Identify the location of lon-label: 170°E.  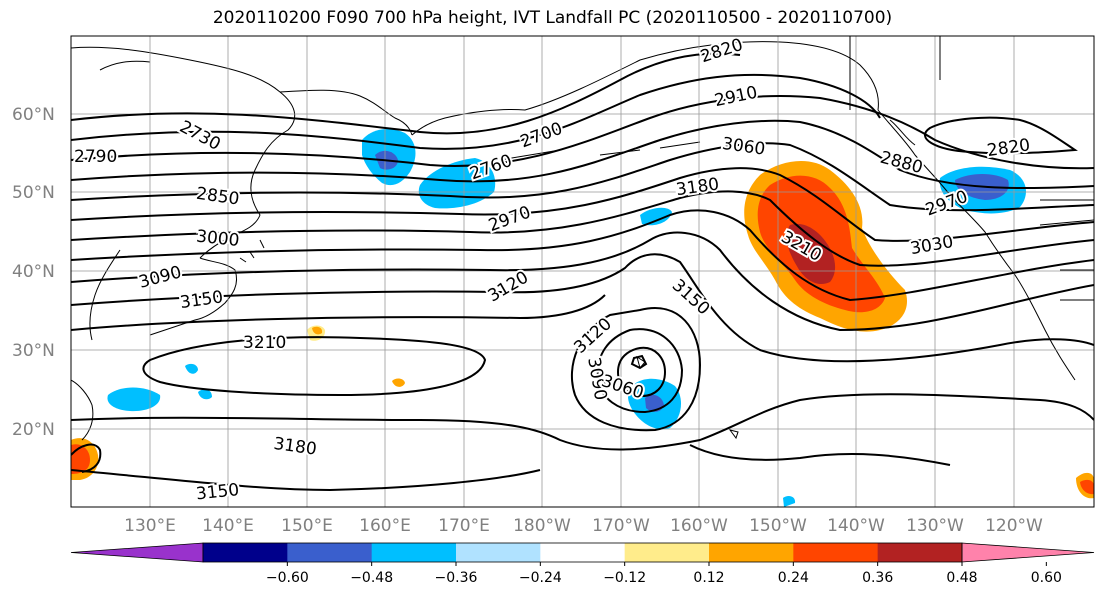
(464, 526).